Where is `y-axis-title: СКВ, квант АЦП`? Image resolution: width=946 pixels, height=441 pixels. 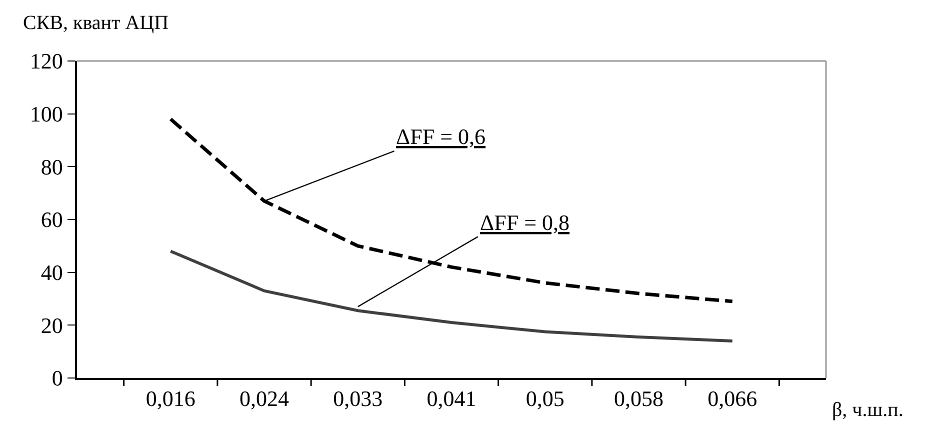
y-axis-title: СКВ, квант АЦП is located at coordinates (96, 23).